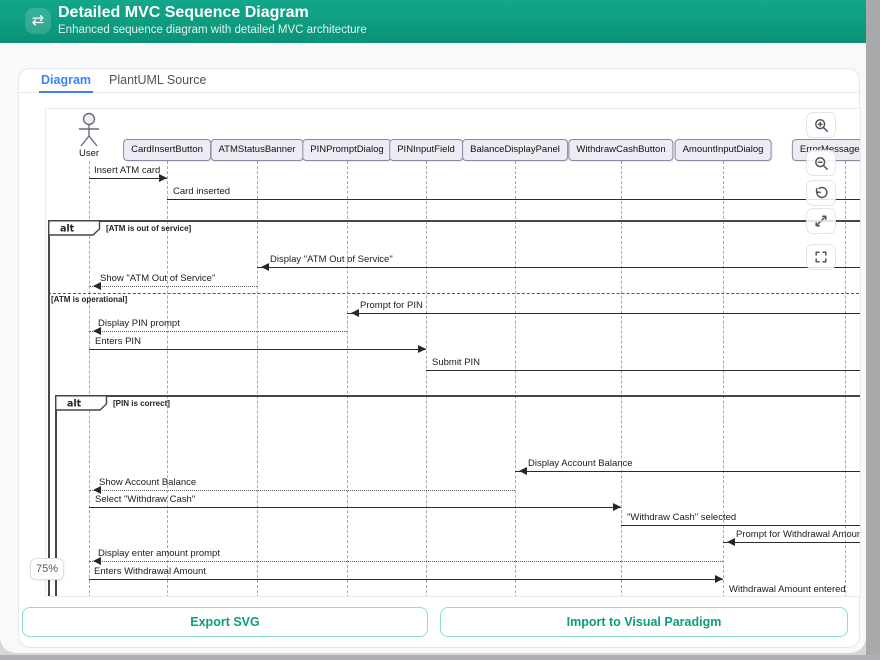  I want to click on zoom-out-button, so click(821, 163).